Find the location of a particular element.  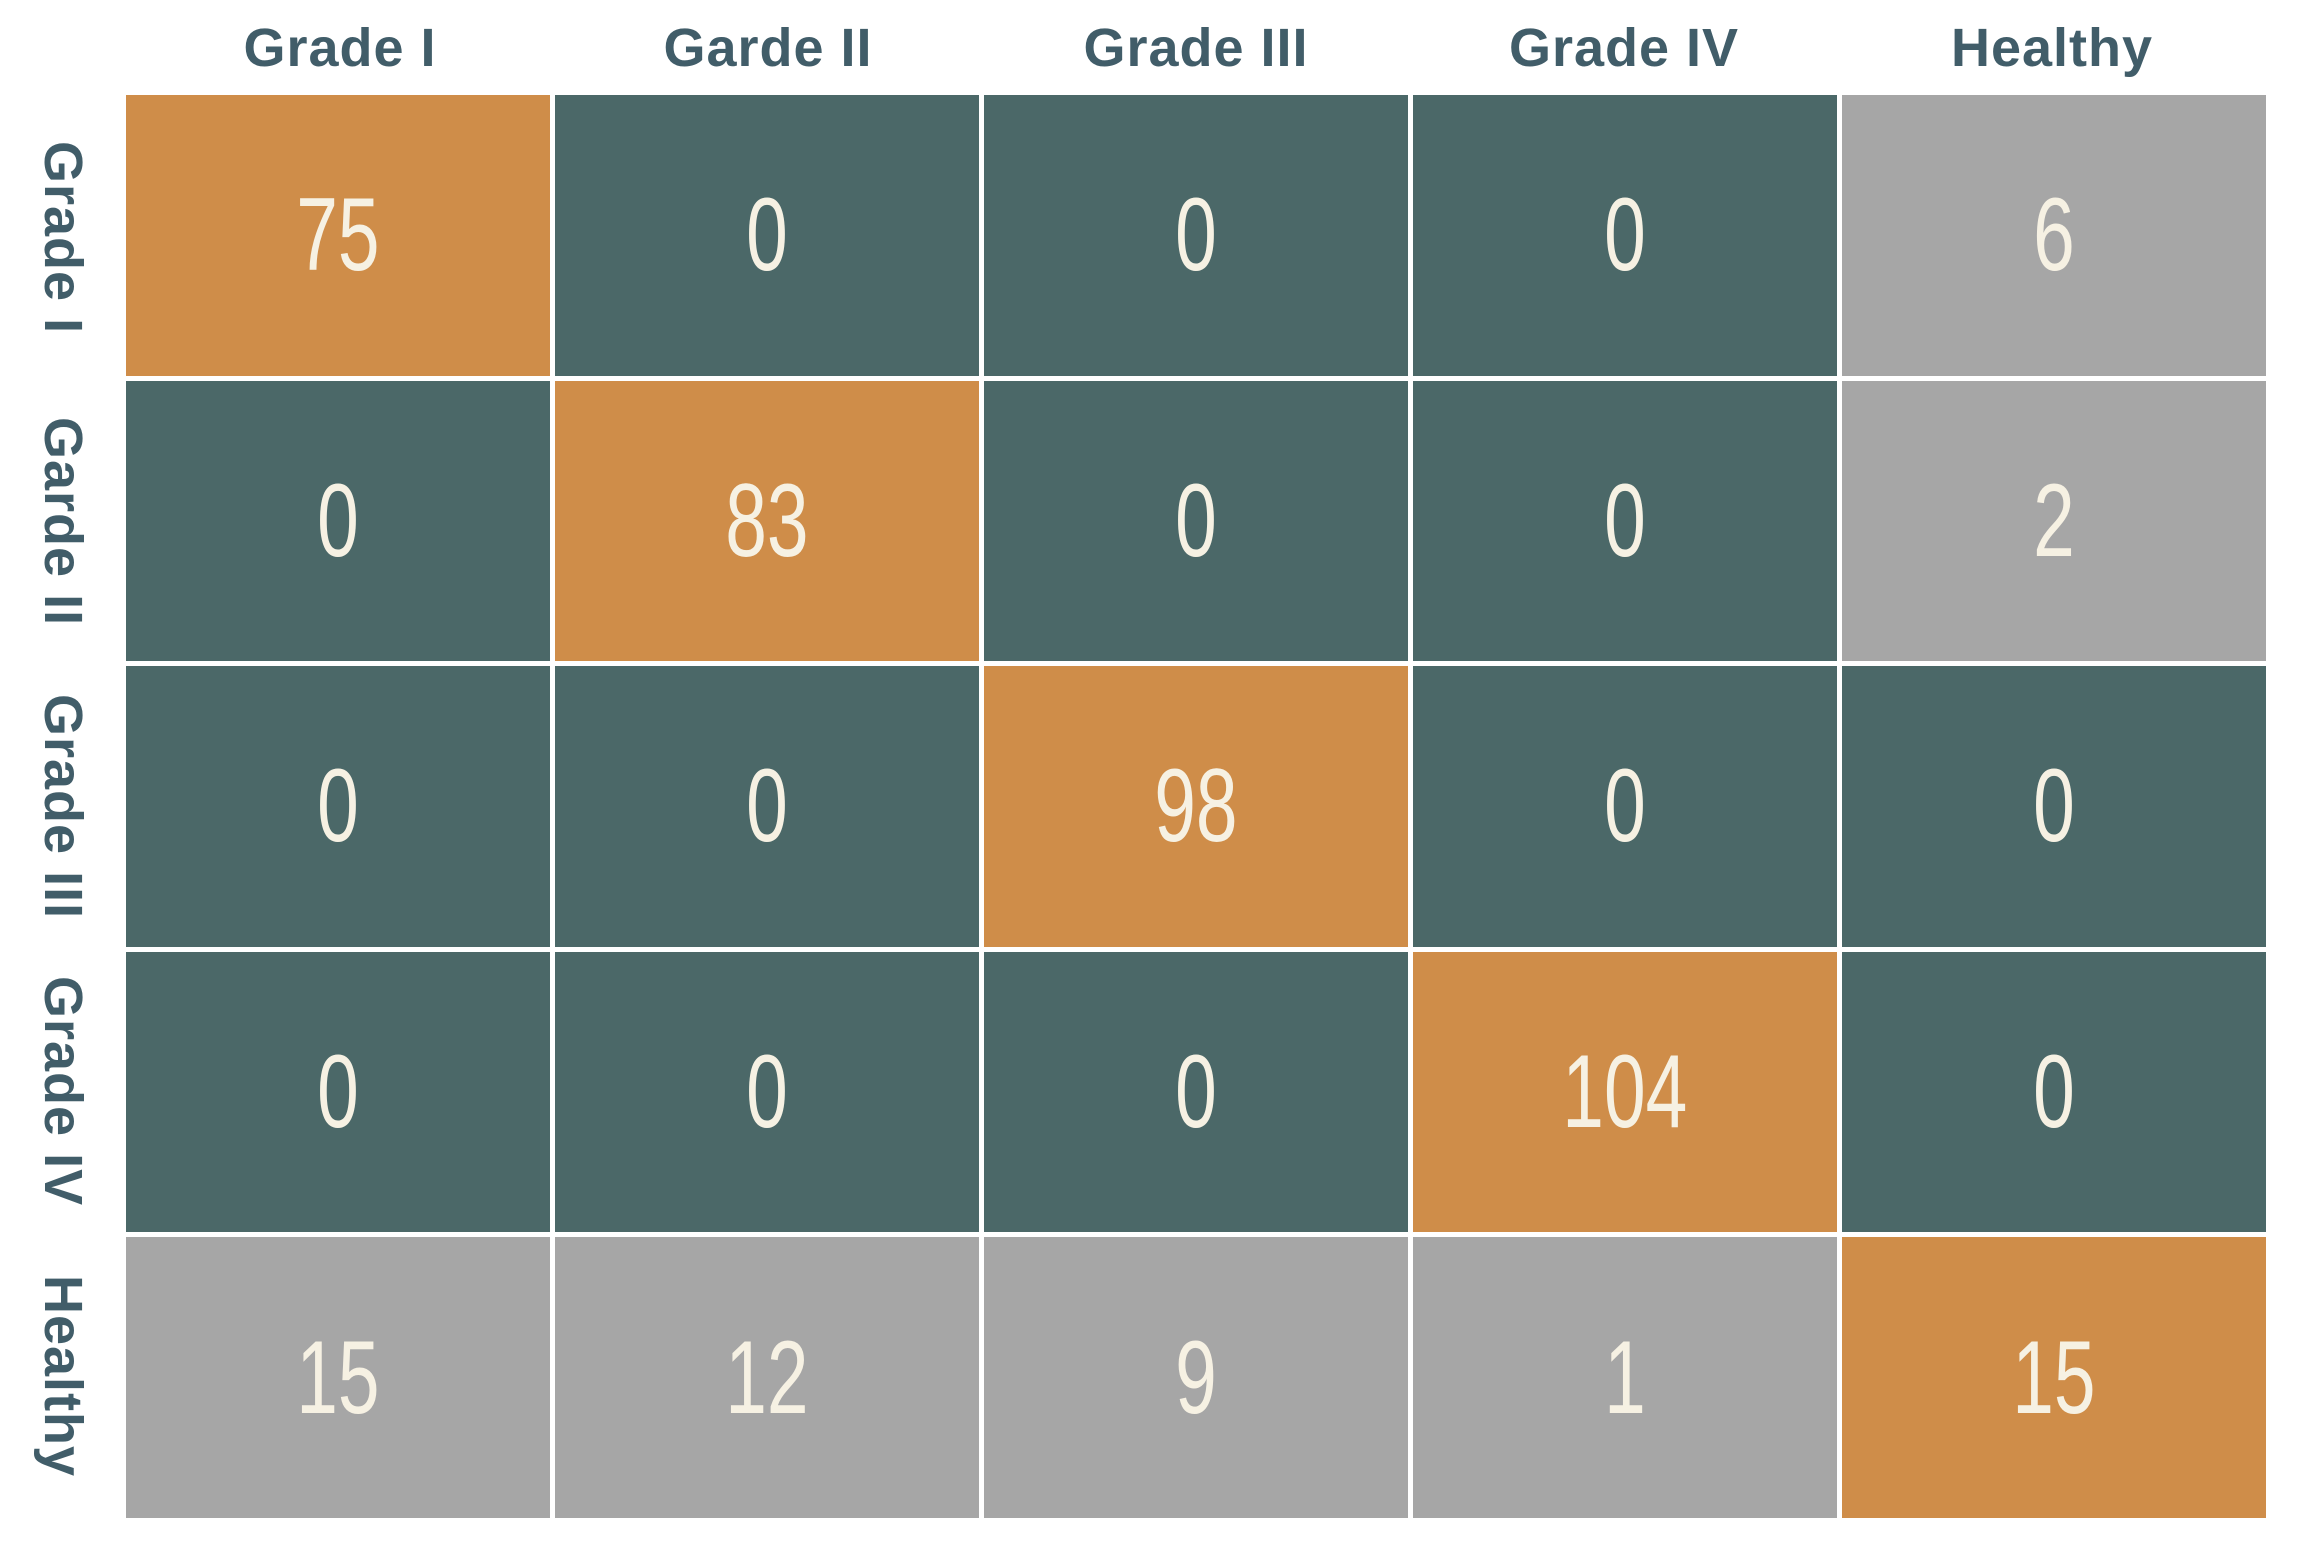

column-header: Healthy is located at coordinates (2052, 48).